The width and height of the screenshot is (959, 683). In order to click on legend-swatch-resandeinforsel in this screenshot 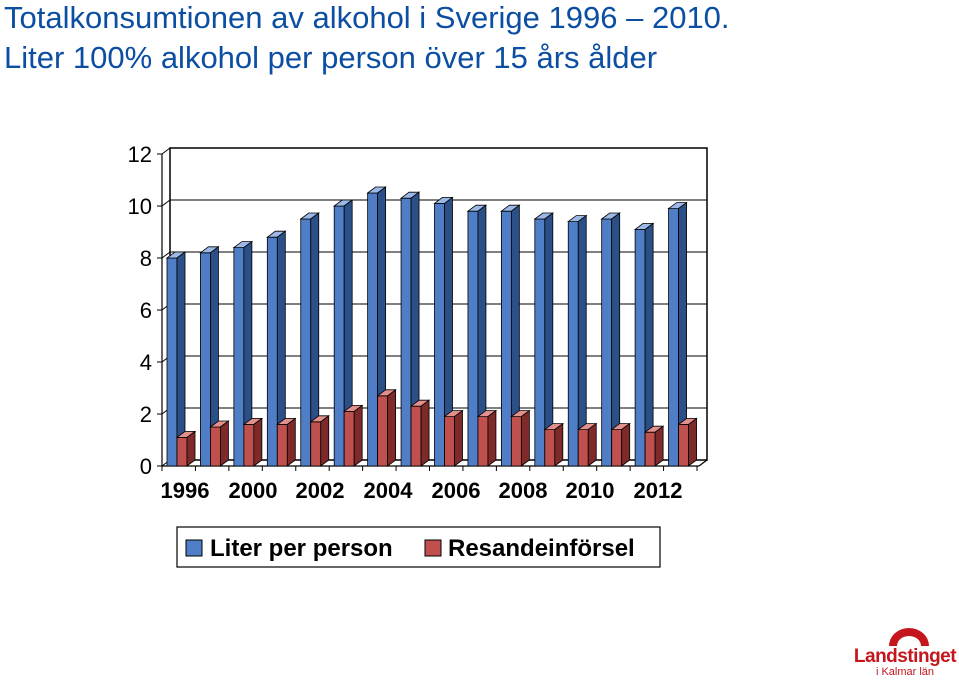, I will do `click(433, 548)`.